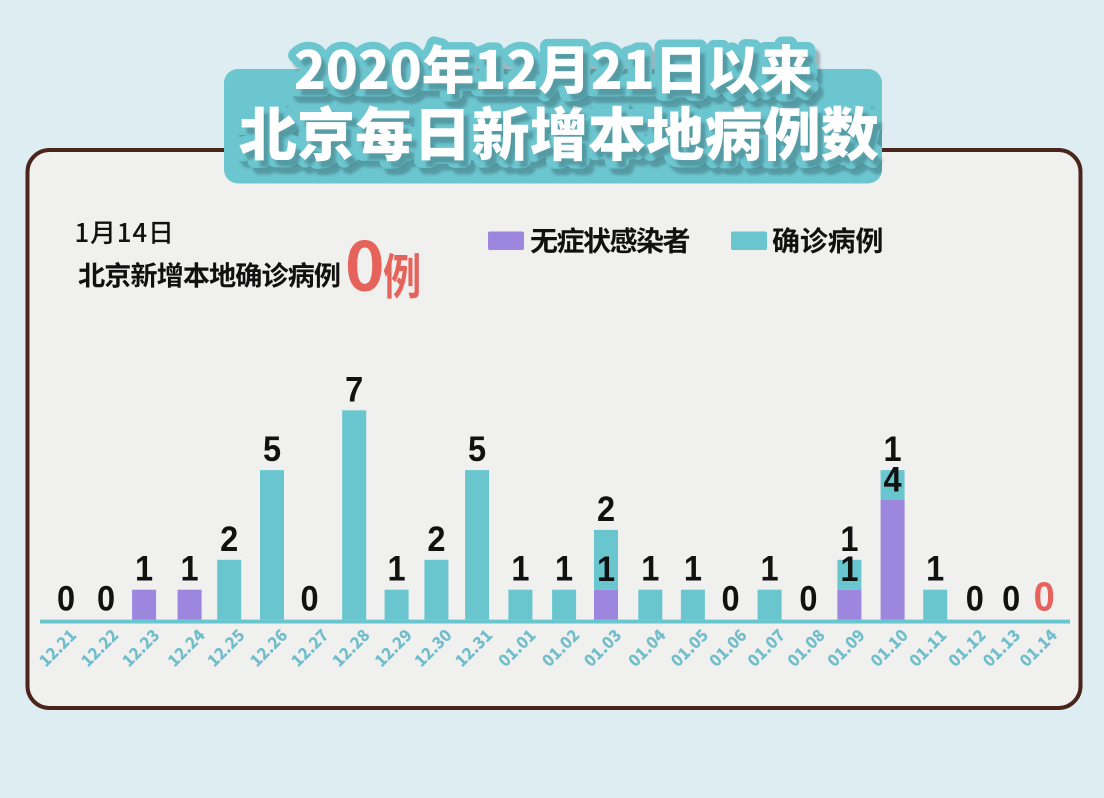  What do you see at coordinates (893, 479) in the screenshot?
I see `svg-text: 4` at bounding box center [893, 479].